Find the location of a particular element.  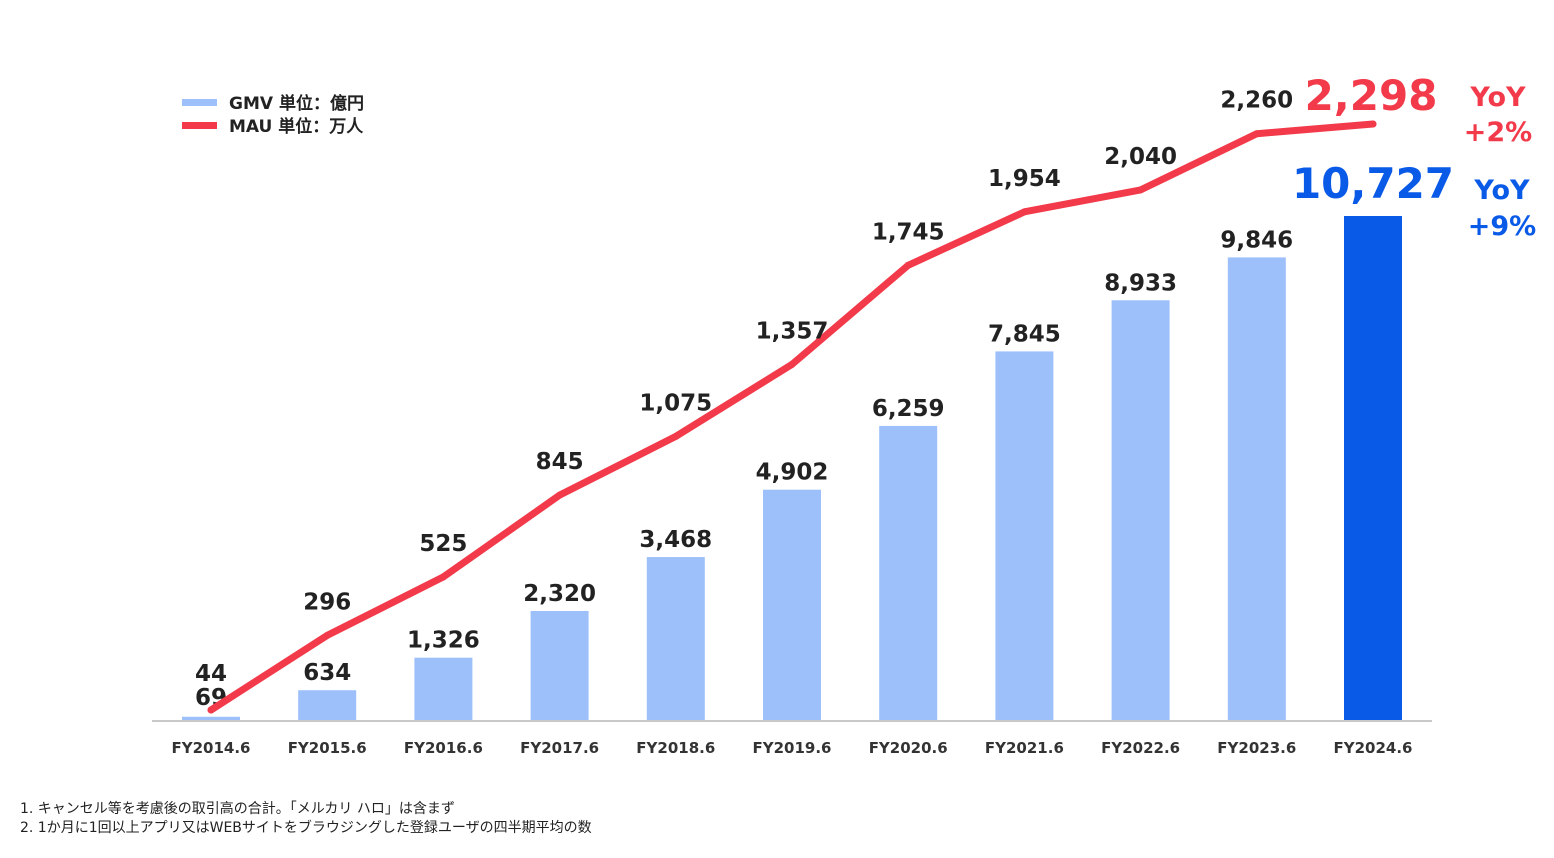

mau-label-FY2023.6: 2,260 is located at coordinates (1256, 101).